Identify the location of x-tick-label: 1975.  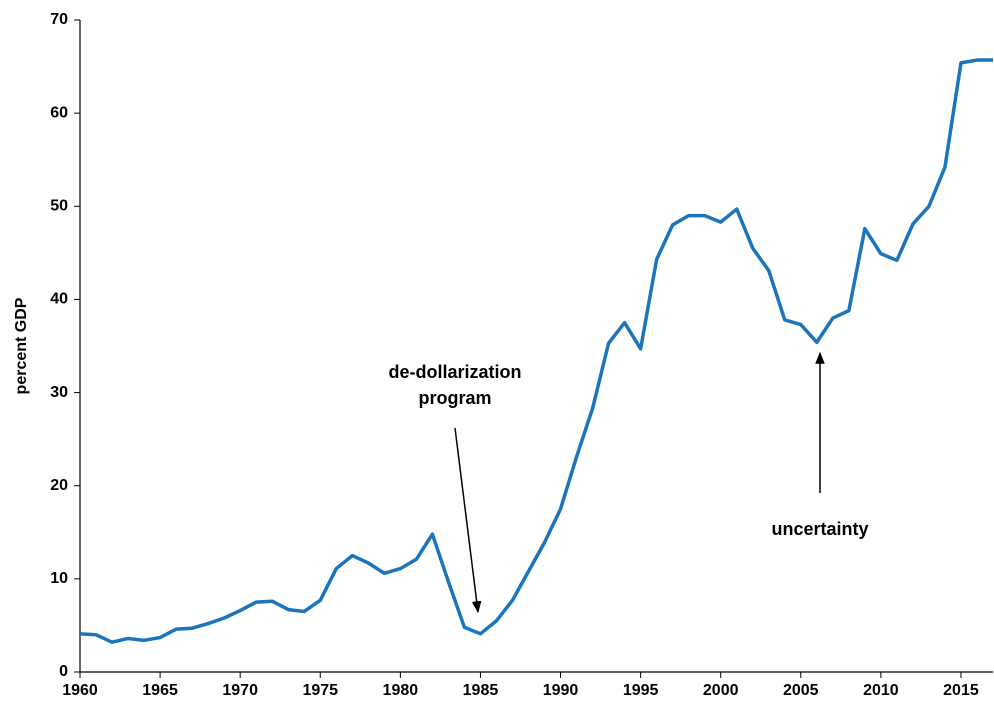
(320, 690).